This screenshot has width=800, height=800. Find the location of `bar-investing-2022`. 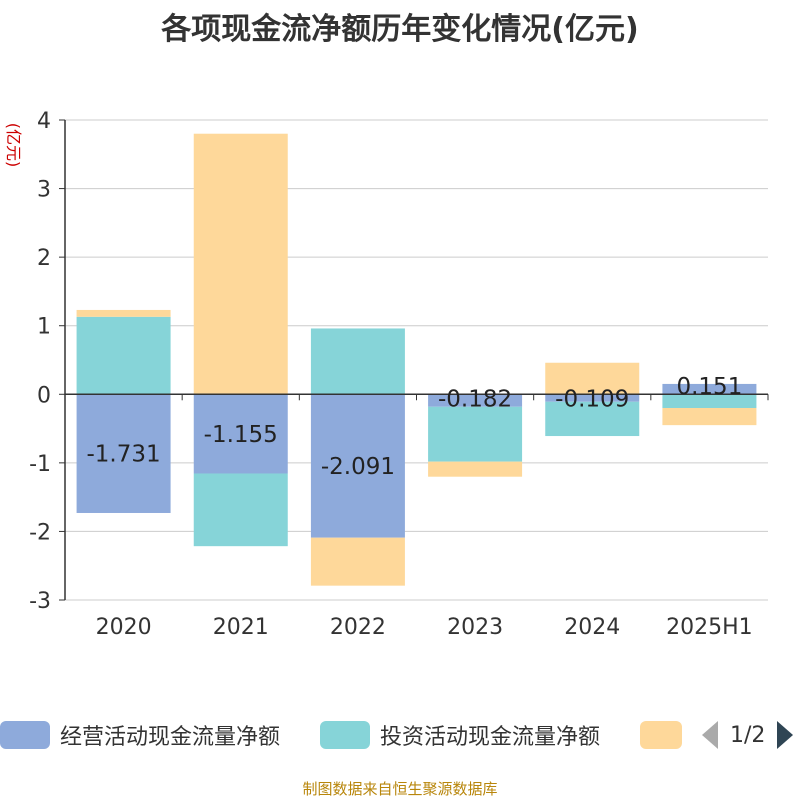

bar-investing-2022 is located at coordinates (357, 361).